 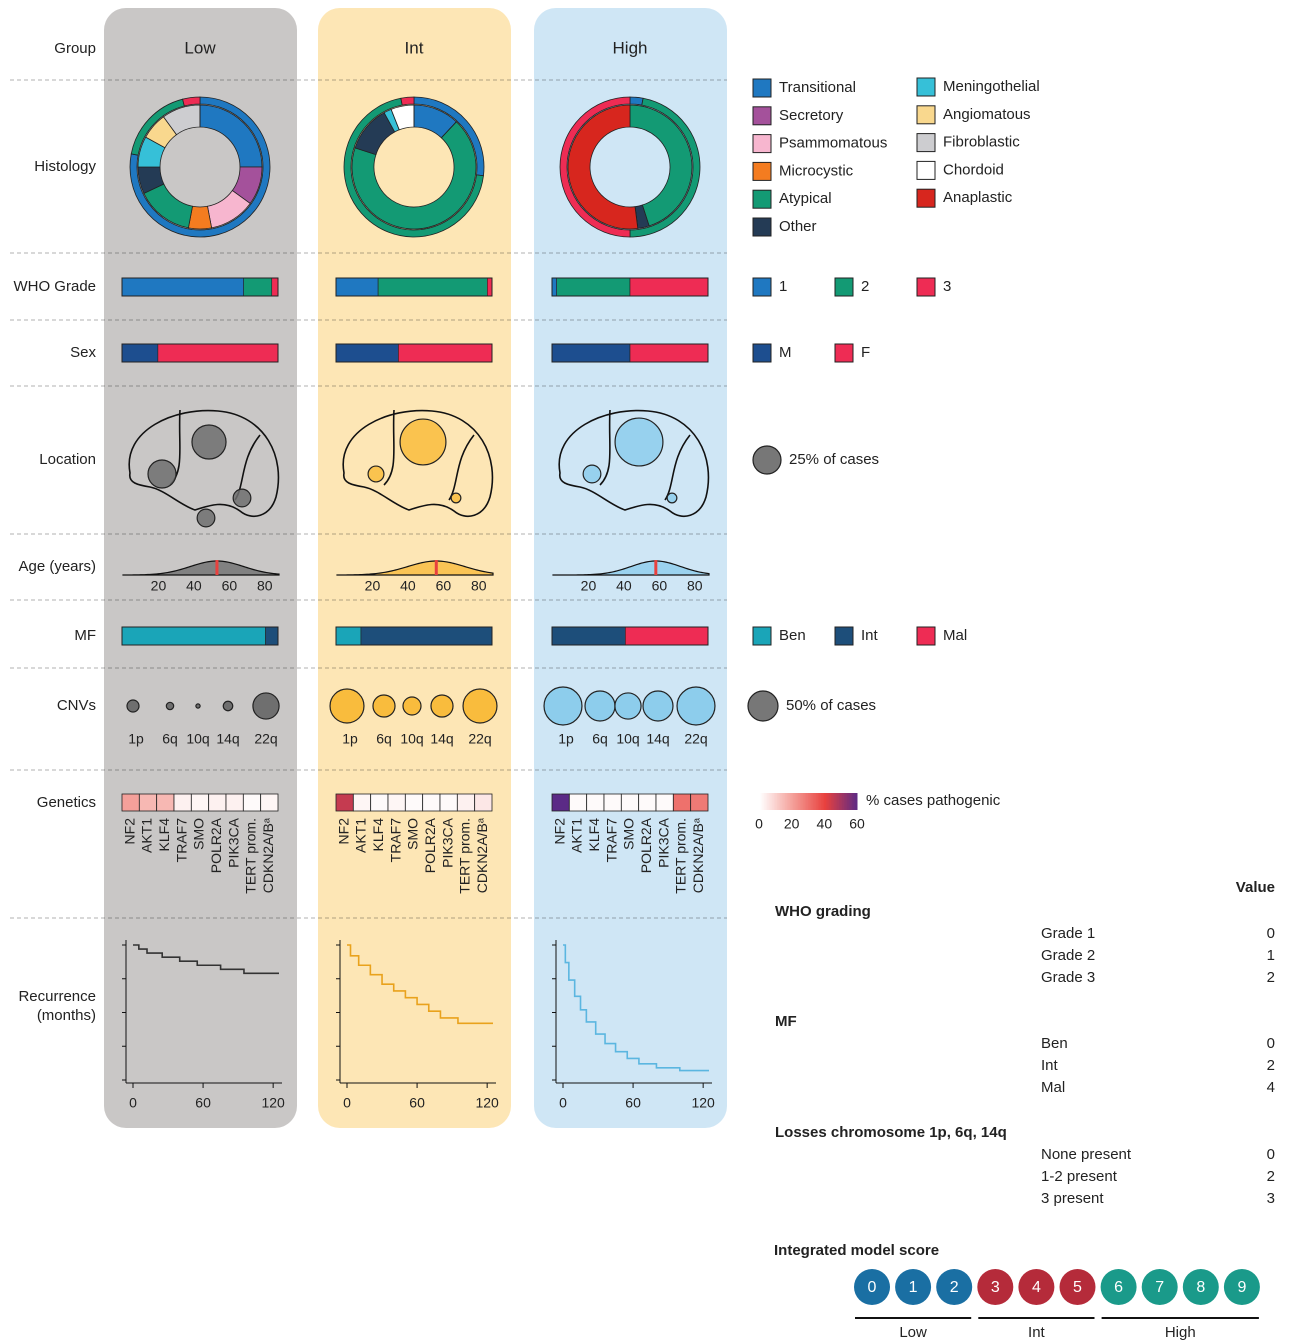 What do you see at coordinates (783, 286) in the screenshot?
I see `who-legend-label: 1` at bounding box center [783, 286].